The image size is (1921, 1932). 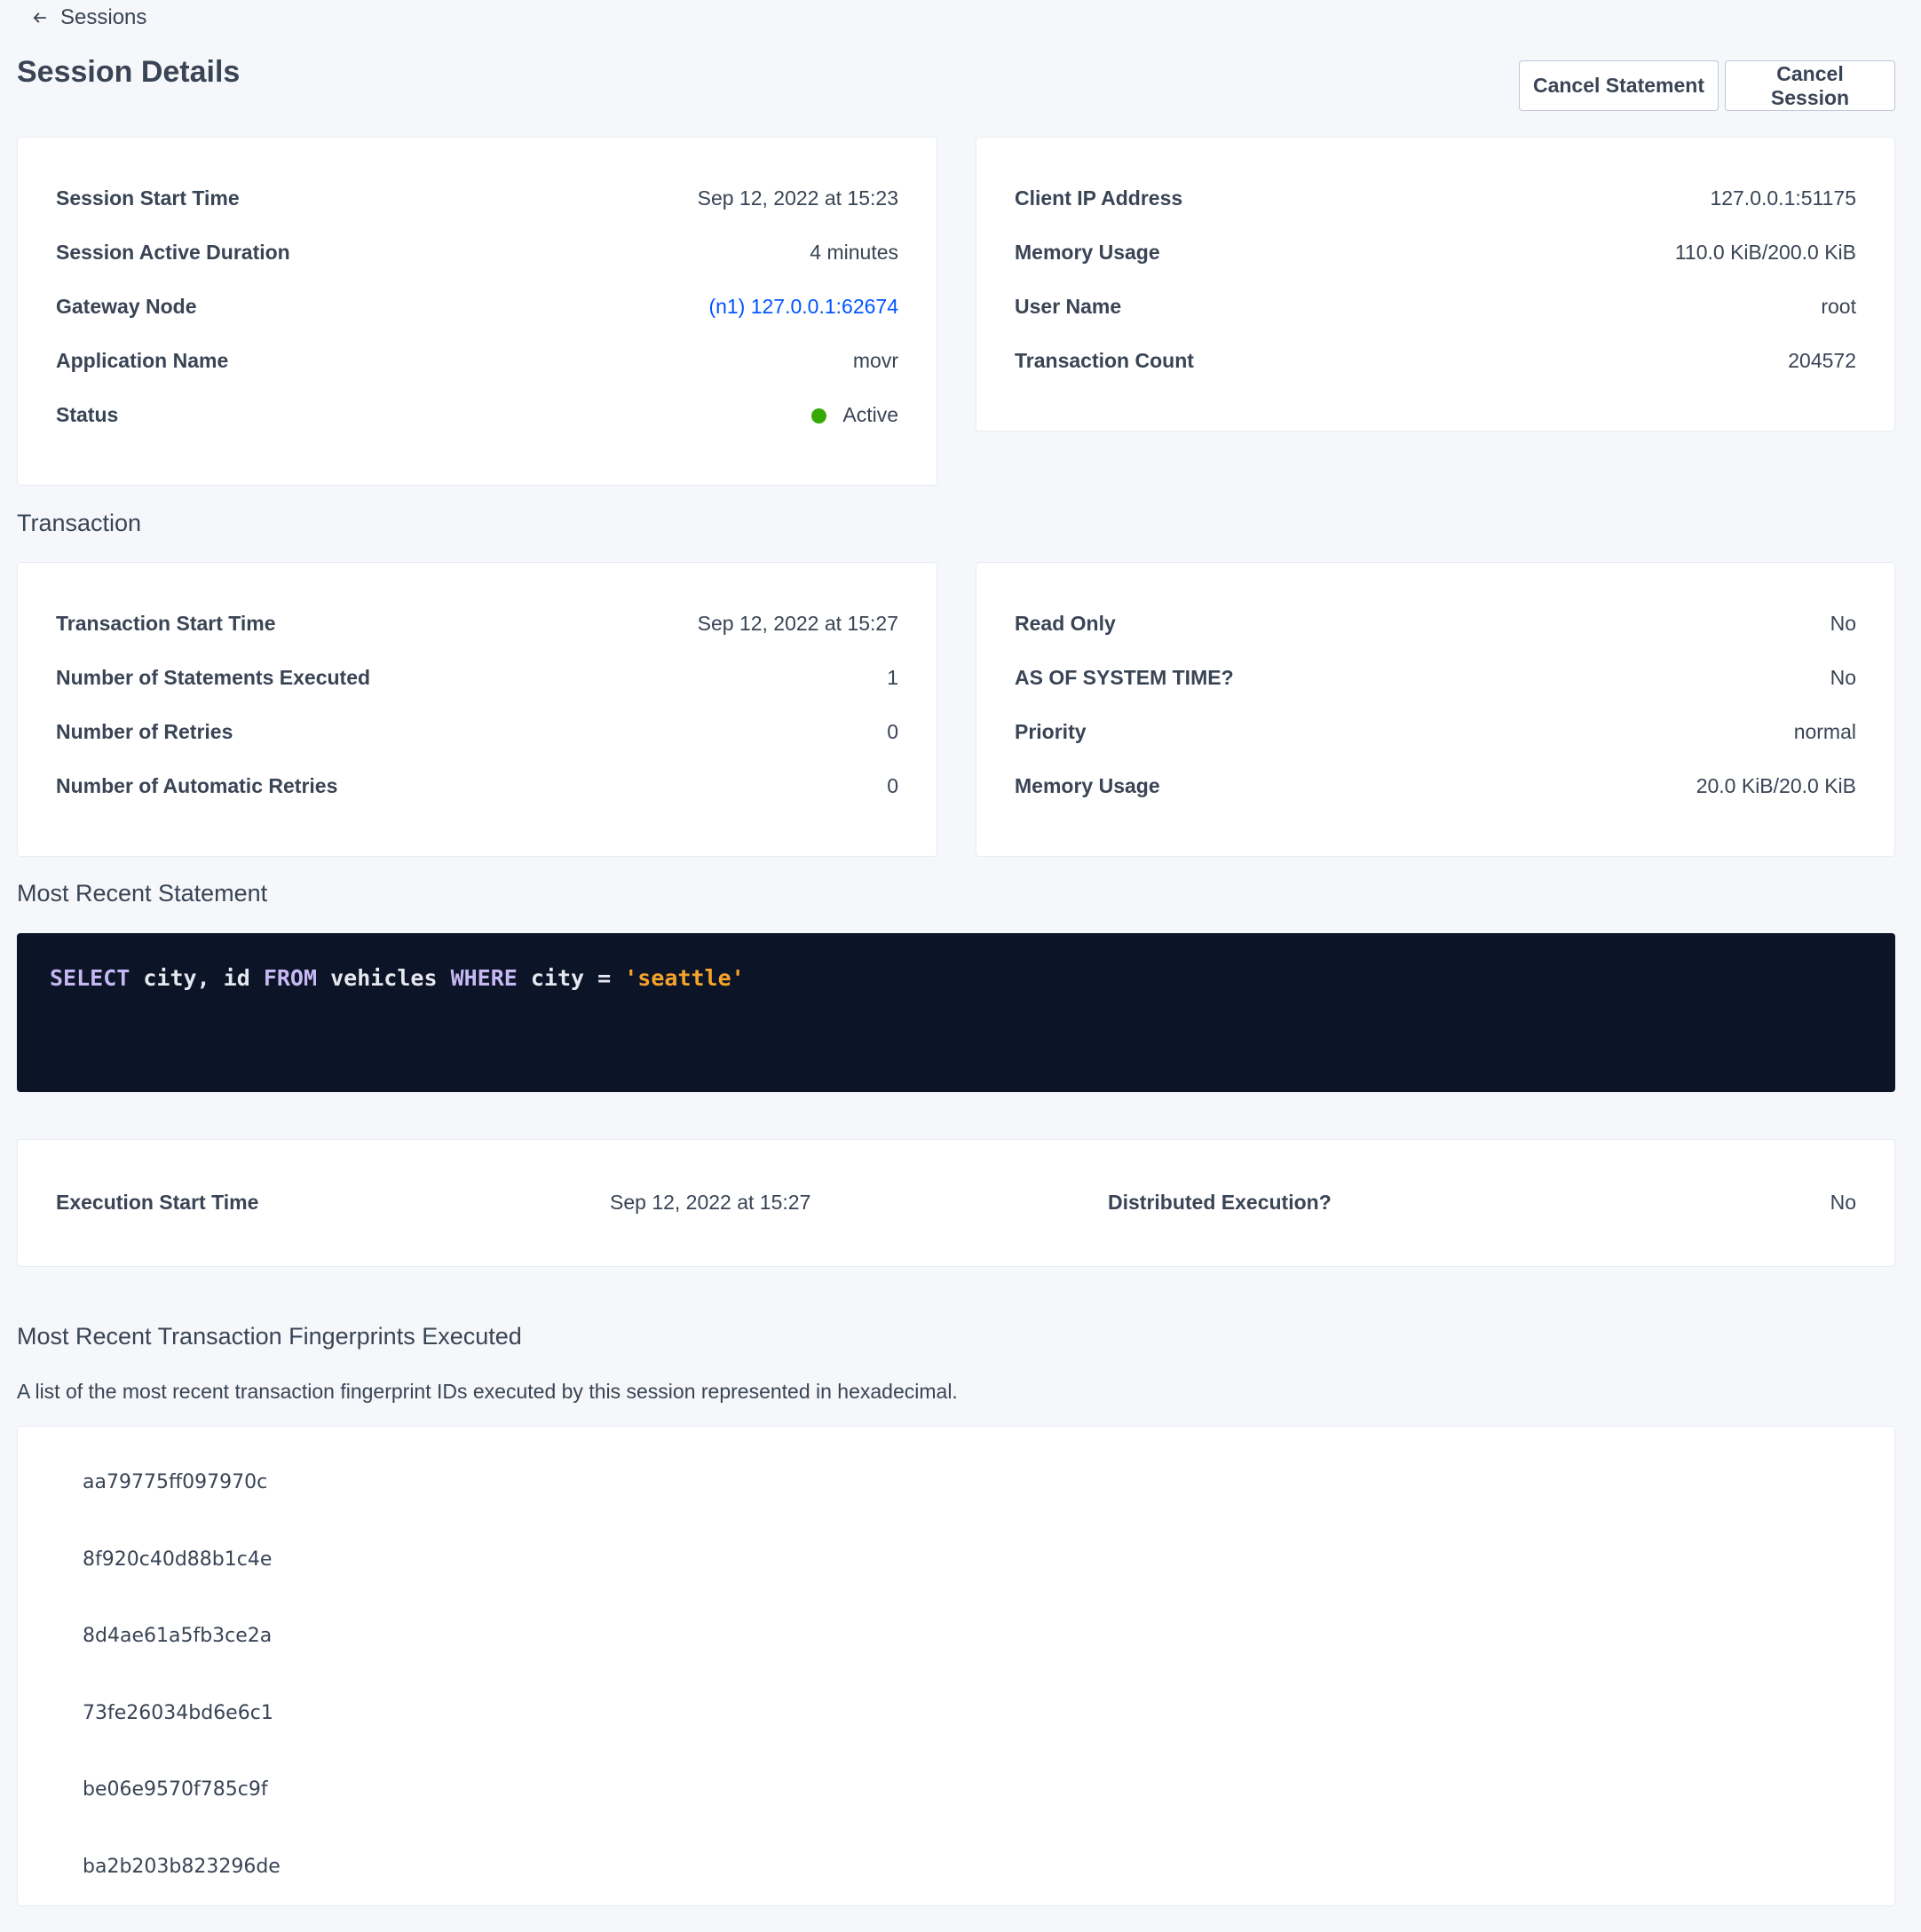 I want to click on statements-executed-row: Number of Statements Executed 1, so click(x=477, y=678).